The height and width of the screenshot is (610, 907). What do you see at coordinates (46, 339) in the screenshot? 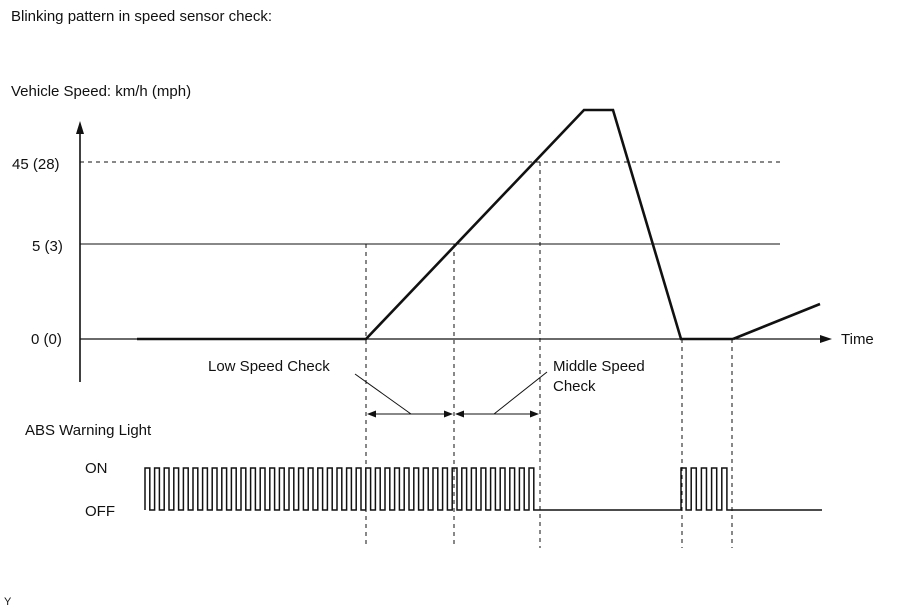
I see `tick-label-0: 0 (0)` at bounding box center [46, 339].